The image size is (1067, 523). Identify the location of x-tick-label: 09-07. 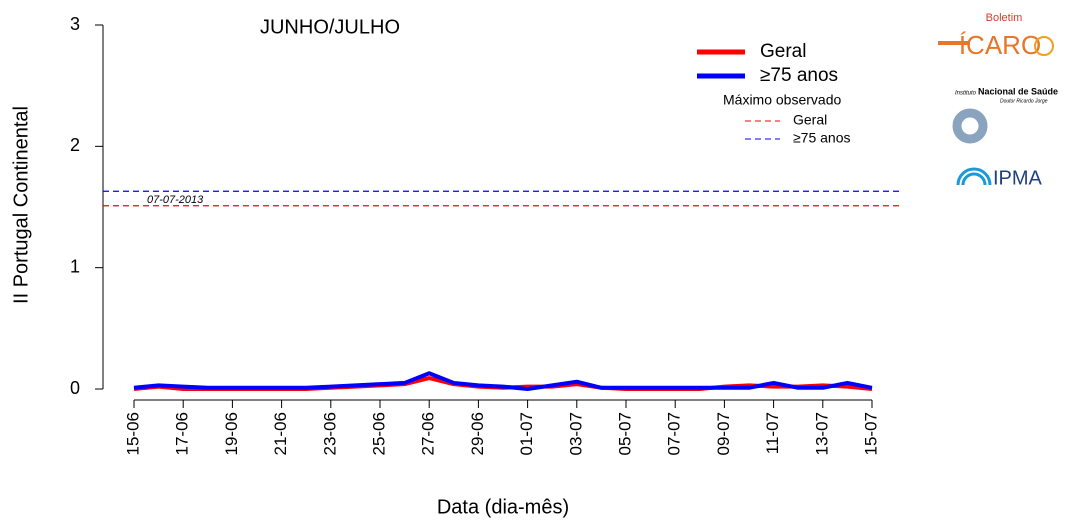
(723, 433).